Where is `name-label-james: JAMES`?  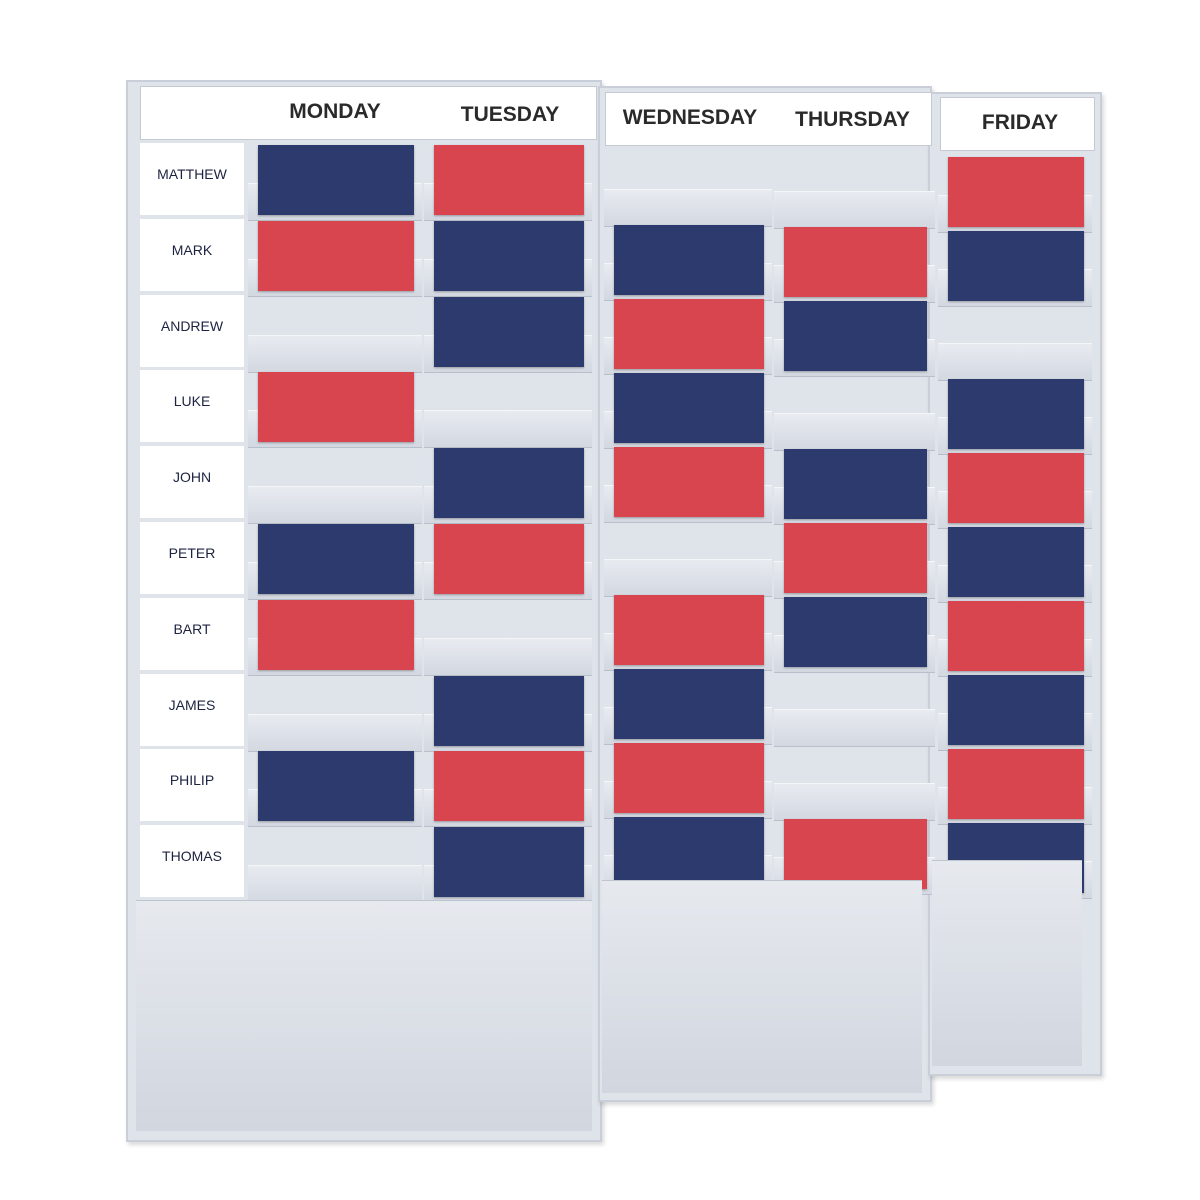
name-label-james: JAMES is located at coordinates (192, 709).